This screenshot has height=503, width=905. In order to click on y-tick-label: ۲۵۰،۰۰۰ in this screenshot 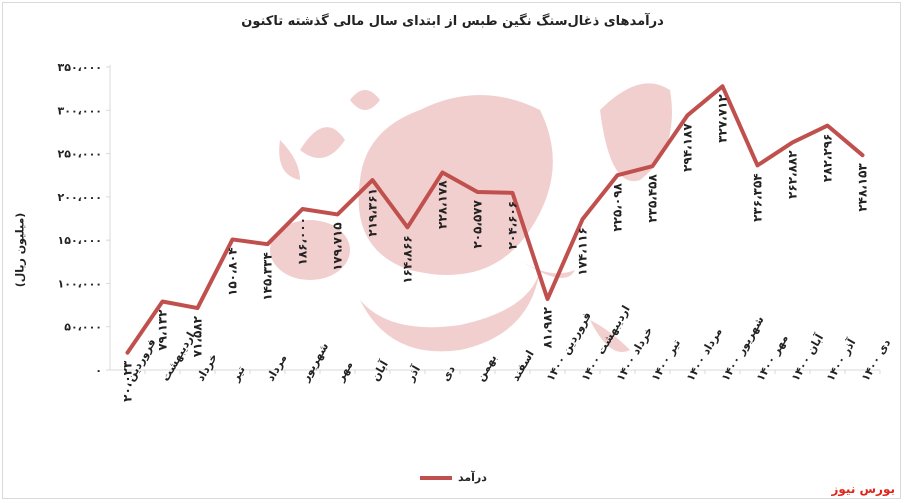, I will do `click(80, 154)`.